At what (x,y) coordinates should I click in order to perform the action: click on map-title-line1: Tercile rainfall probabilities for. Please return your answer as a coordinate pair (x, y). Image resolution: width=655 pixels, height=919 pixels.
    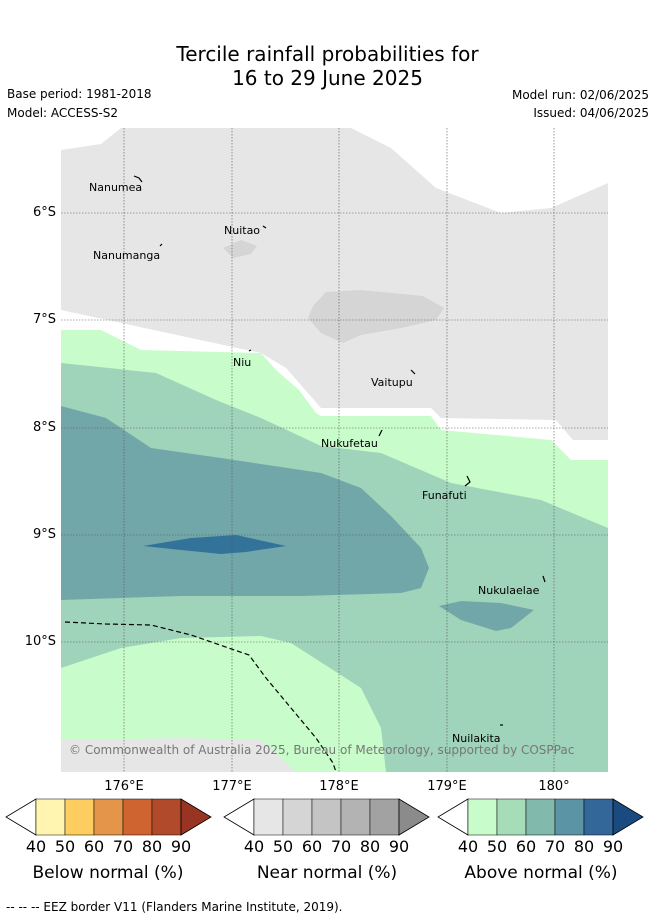
    Looking at the image, I should click on (327, 54).